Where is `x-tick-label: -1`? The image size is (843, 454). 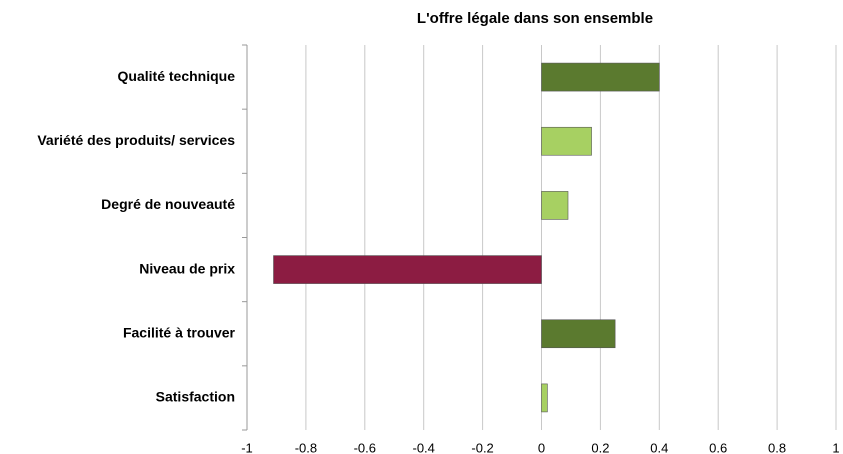 x-tick-label: -1 is located at coordinates (247, 447).